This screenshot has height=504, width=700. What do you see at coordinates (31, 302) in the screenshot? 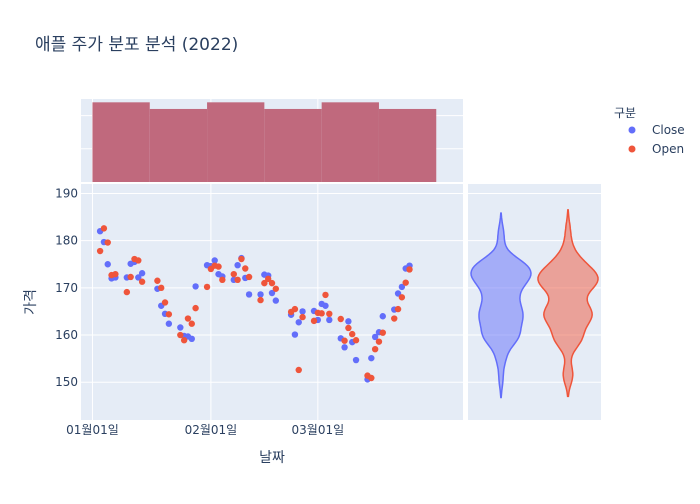
I see `y-axis-title: 가격` at bounding box center [31, 302].